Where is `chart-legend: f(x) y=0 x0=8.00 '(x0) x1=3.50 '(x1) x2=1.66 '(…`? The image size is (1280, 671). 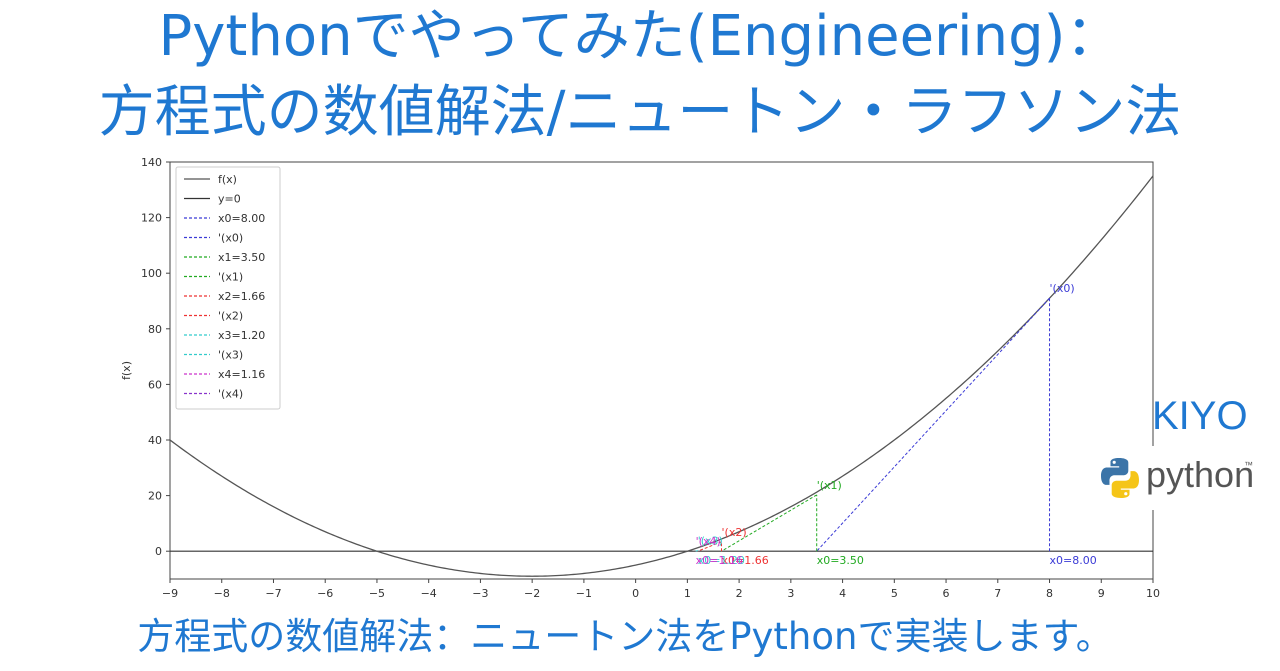 chart-legend: f(x) y=0 x0=8.00 '(x0) x1=3.50 '(x1) x2=1.66 '(… is located at coordinates (228, 288).